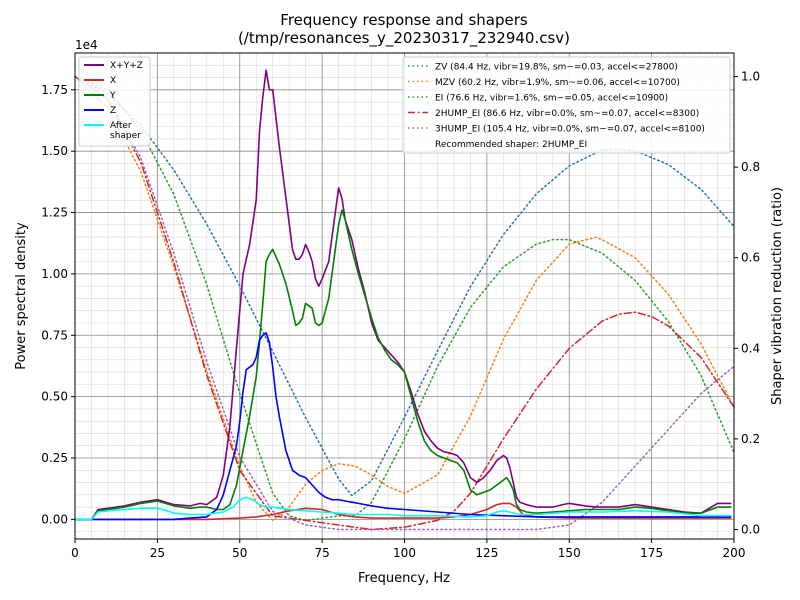  I want to click on y2-tick-label: 1.0, so click(750, 77).